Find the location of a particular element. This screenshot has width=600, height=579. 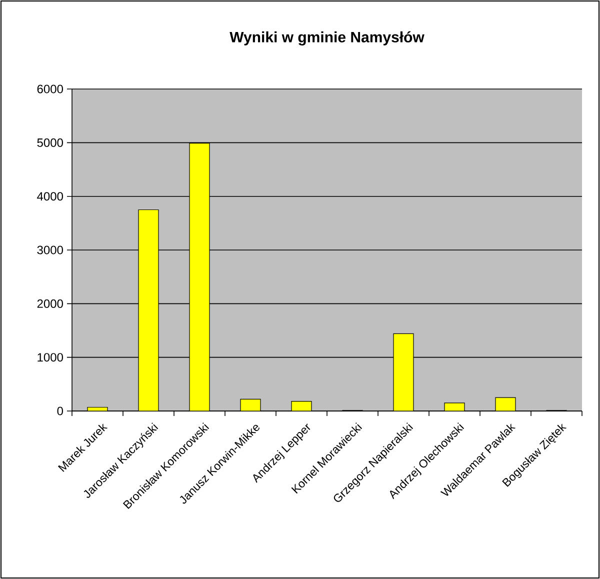

y-tick-label: 6000 is located at coordinates (50, 89).